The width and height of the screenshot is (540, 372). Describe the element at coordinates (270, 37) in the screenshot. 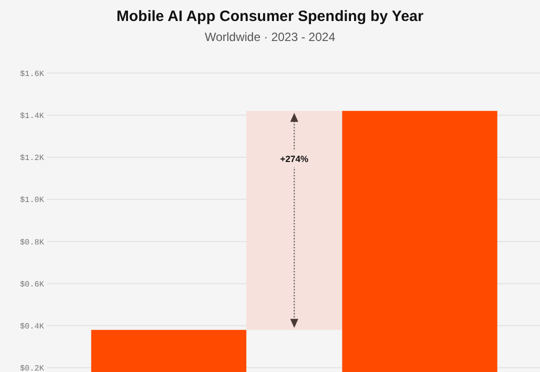

I see `chart-subtitle: Worldwide · 2023 - 2024` at that location.